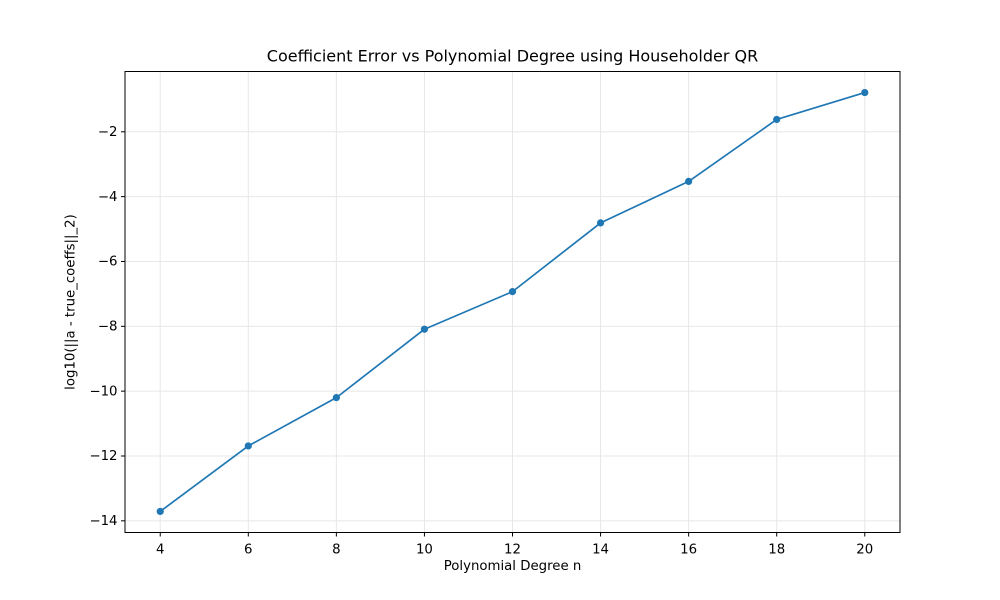 The image size is (1000, 600). What do you see at coordinates (600, 550) in the screenshot?
I see `x-tick-label: 14` at bounding box center [600, 550].